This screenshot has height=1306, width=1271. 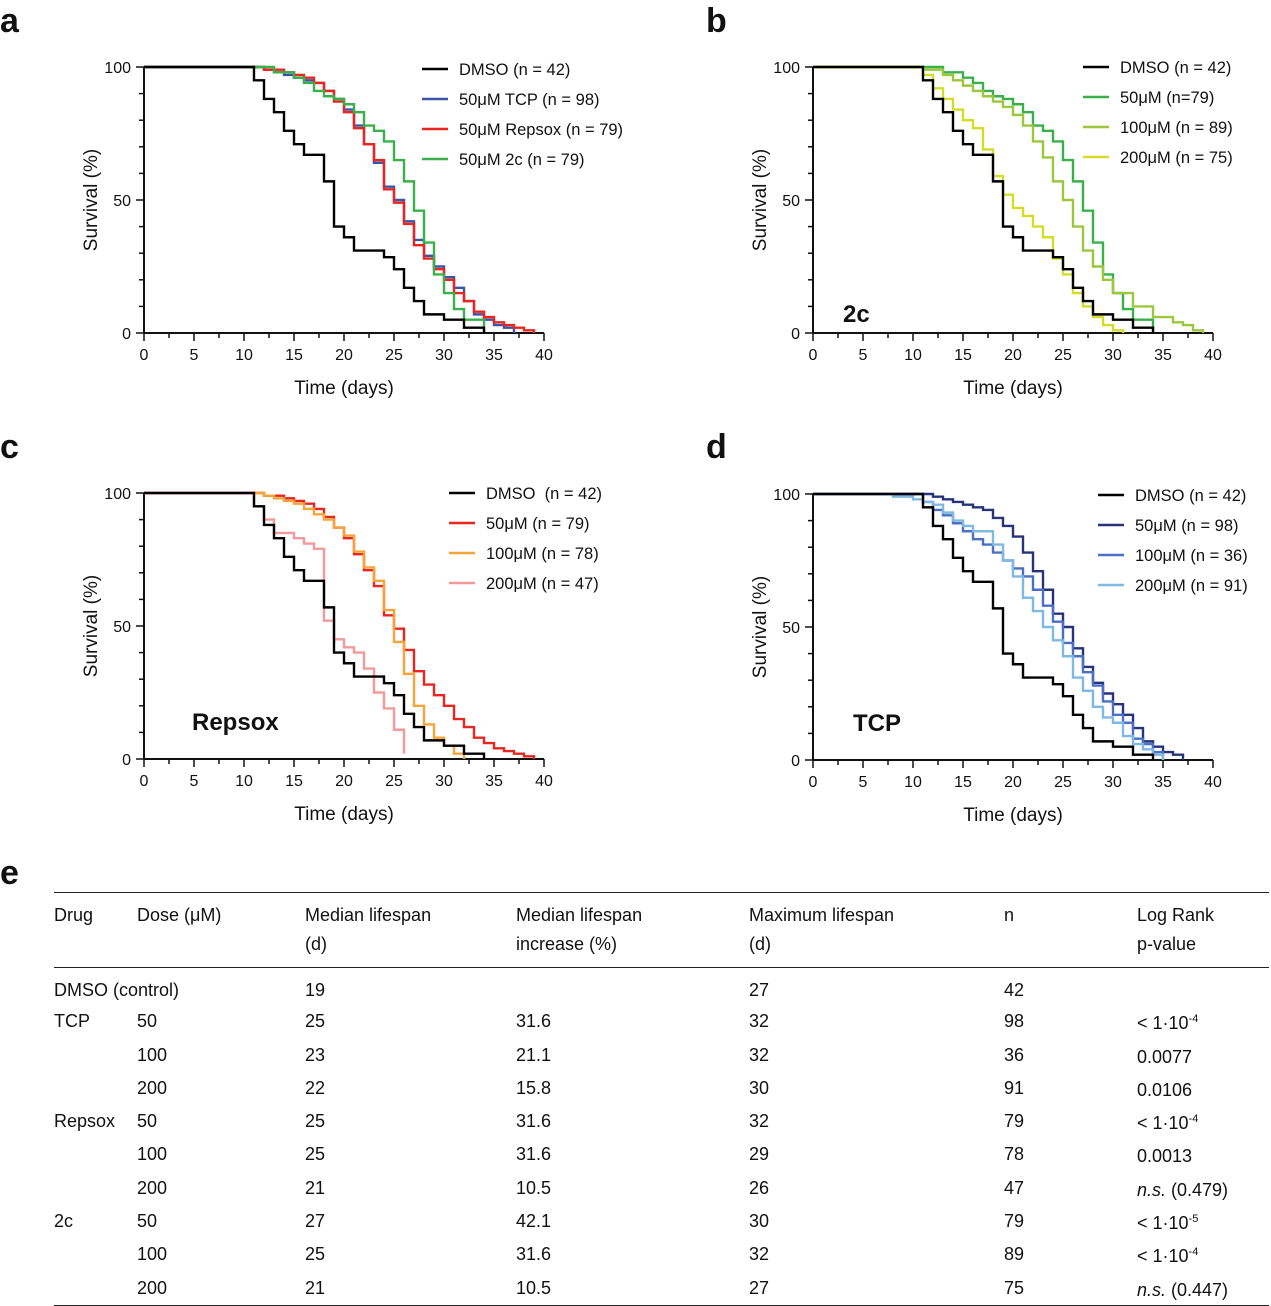 I want to click on x-tick-label: 15, so click(x=963, y=782).